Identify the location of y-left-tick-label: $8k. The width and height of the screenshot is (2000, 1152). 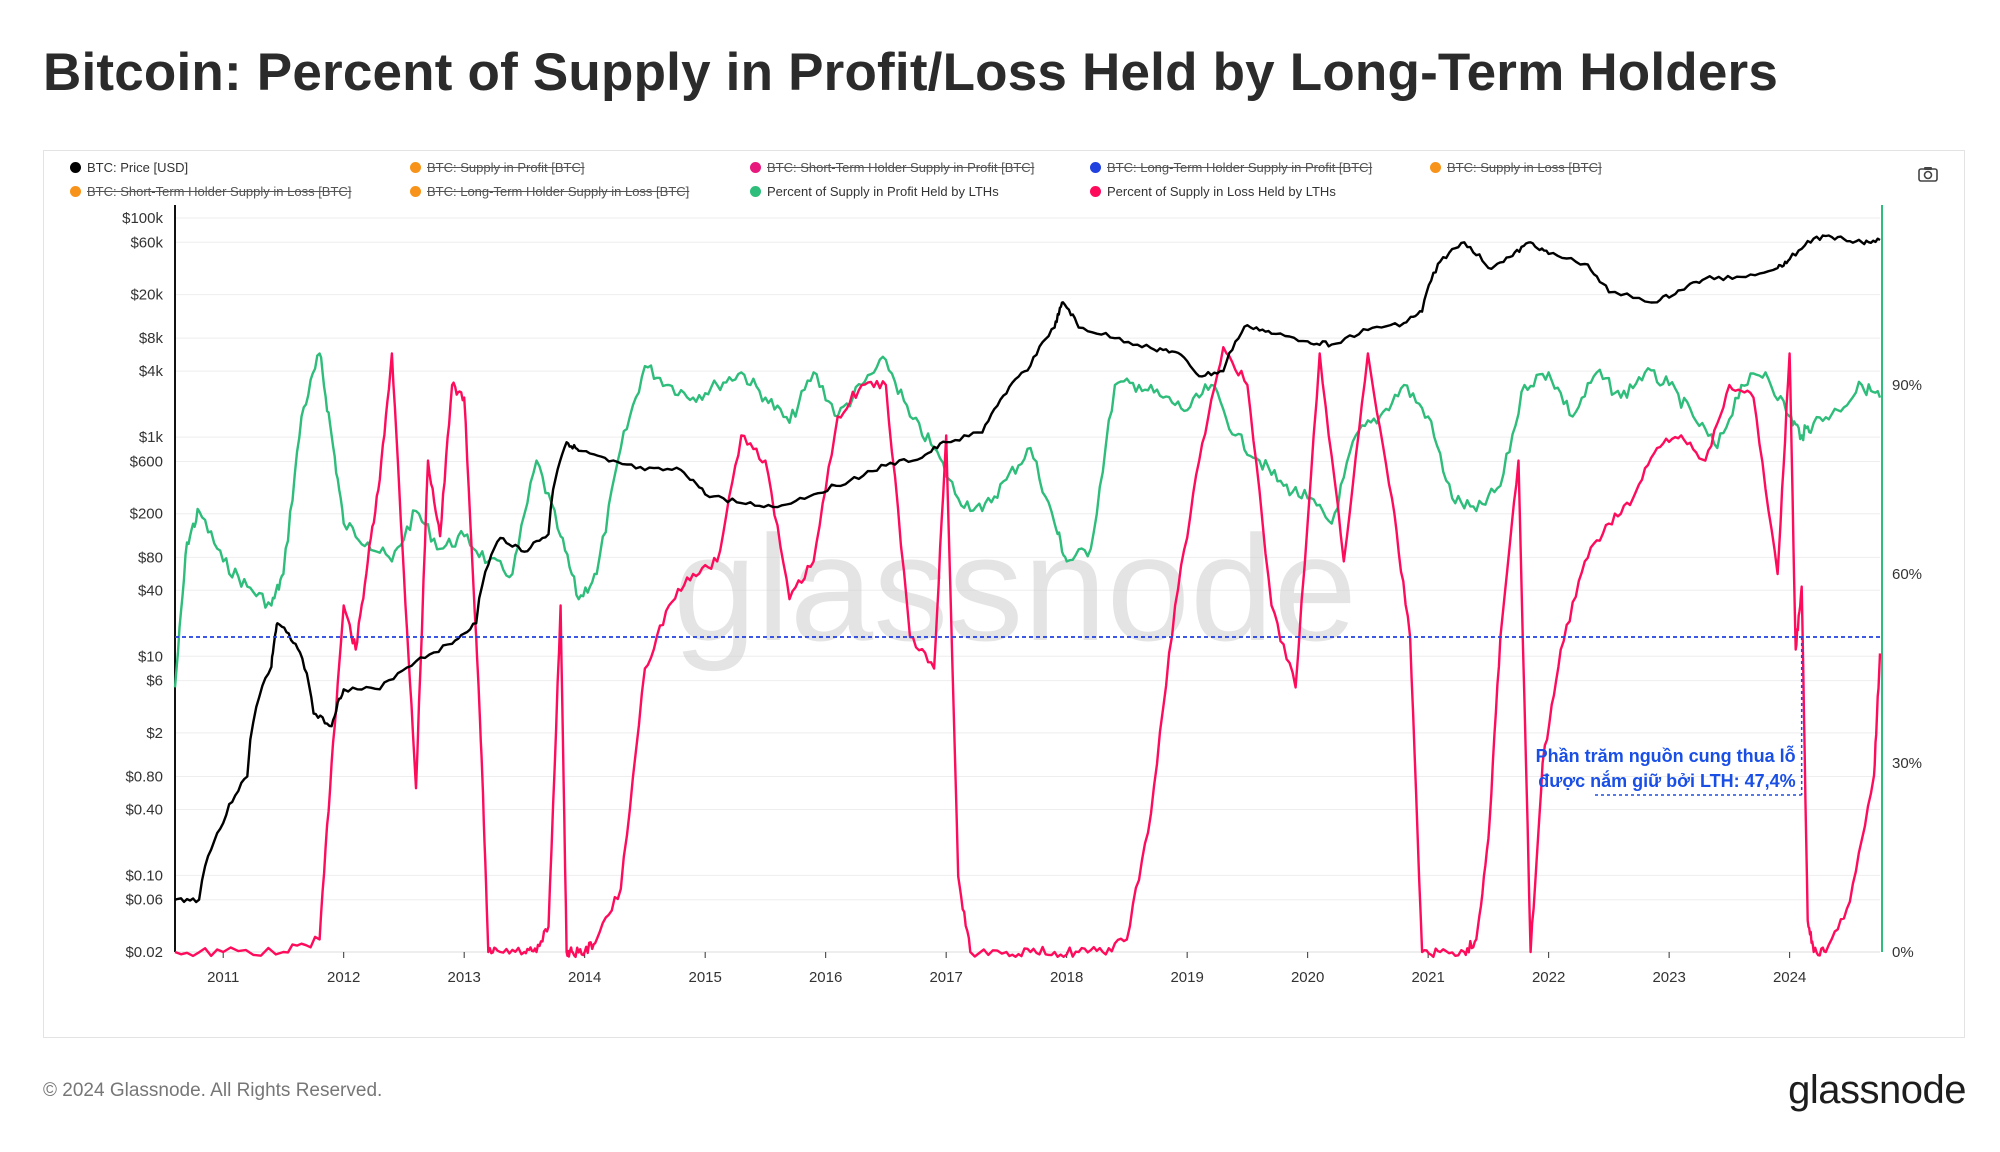
(151, 338).